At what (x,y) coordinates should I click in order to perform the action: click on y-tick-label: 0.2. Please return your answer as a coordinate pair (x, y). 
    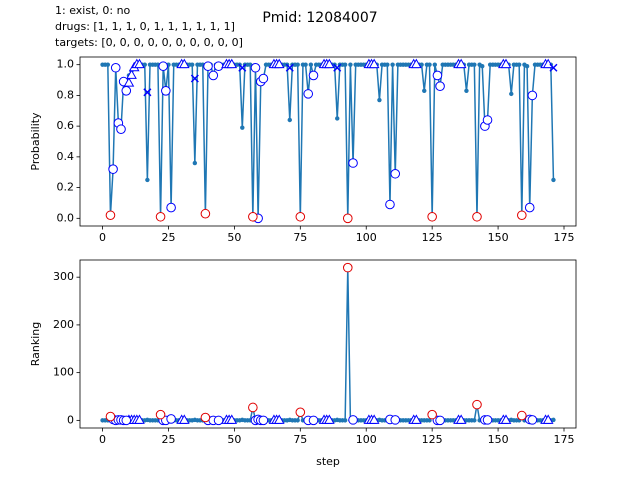
    Looking at the image, I should click on (66, 187).